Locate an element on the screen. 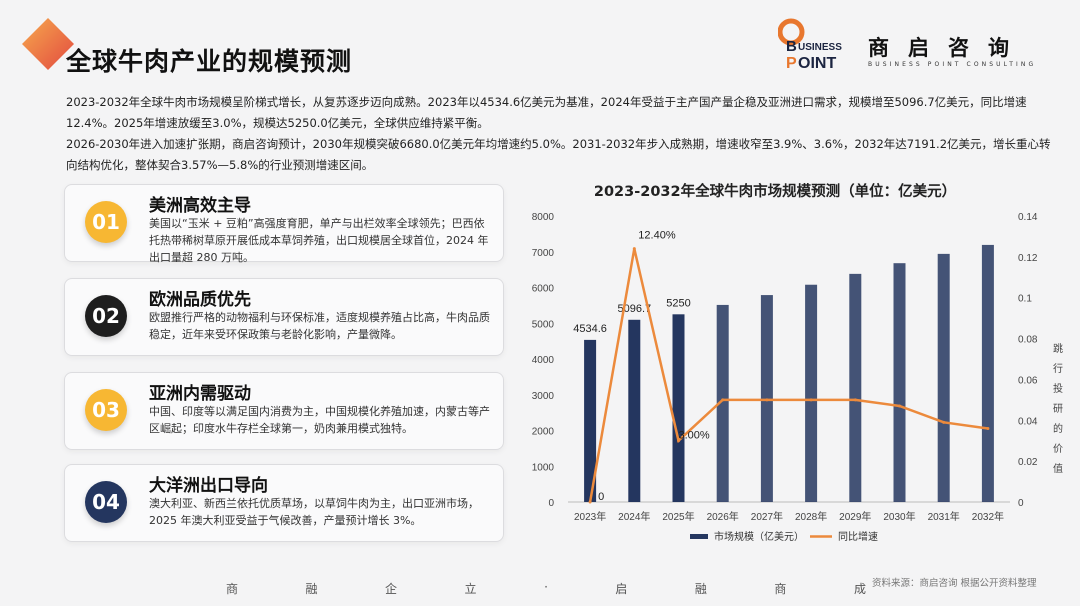 The height and width of the screenshot is (606, 1080). y-right-tick-label: 0 is located at coordinates (1021, 503).